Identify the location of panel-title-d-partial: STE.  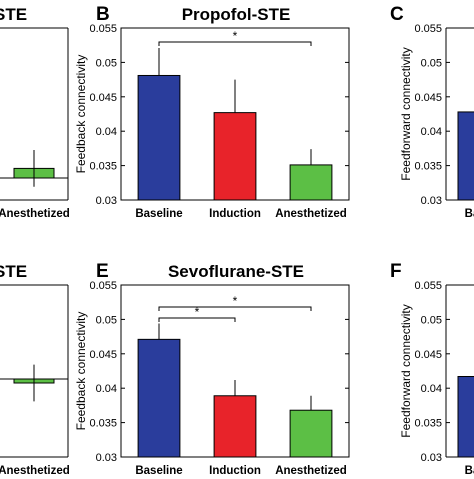
(13, 271).